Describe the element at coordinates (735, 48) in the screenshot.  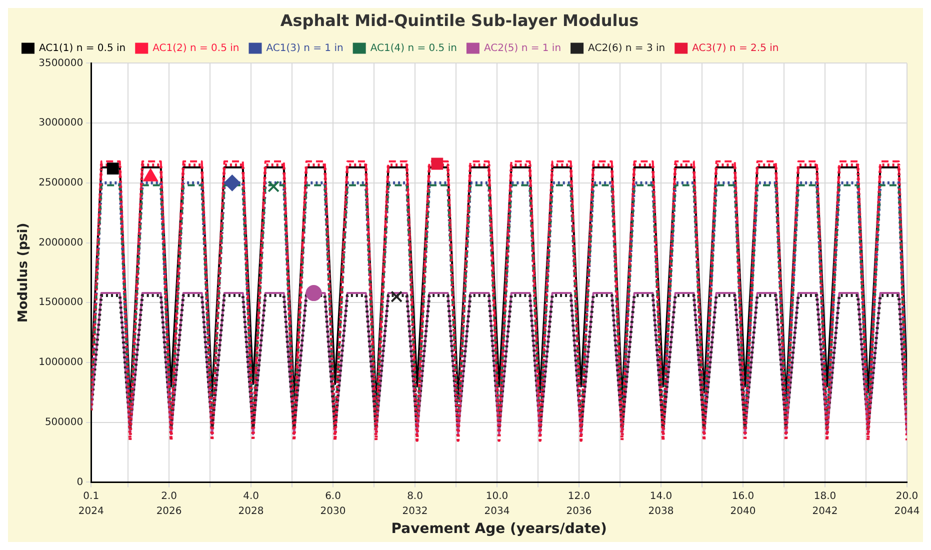
I see `legend-label: AC3(7) n = 2.5 in` at that location.